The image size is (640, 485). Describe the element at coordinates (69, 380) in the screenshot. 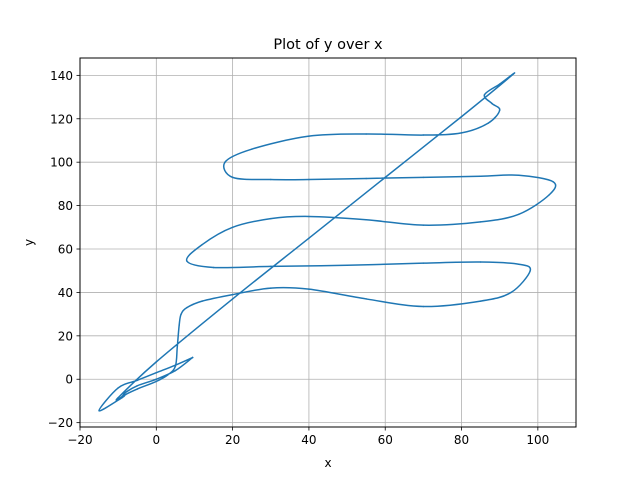

I see `y-tick-label: 0` at that location.